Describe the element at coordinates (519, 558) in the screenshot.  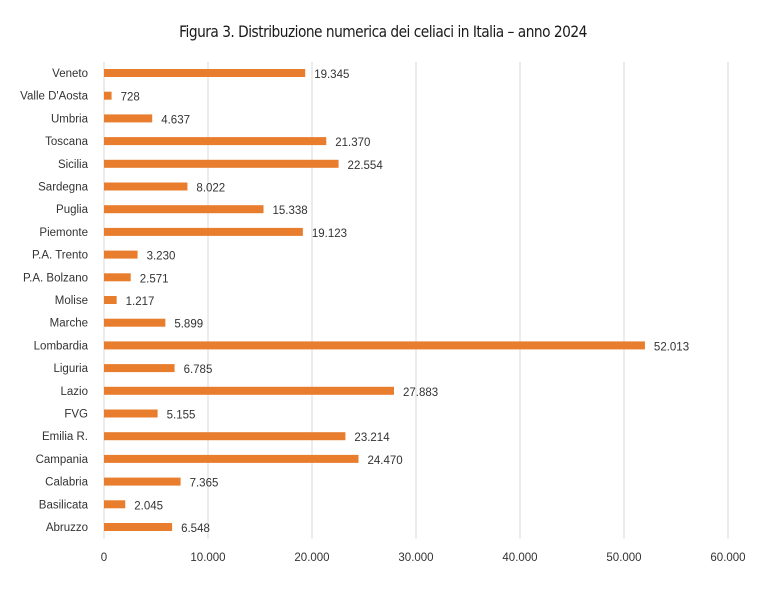
I see `x-tick-label: 40.000` at that location.